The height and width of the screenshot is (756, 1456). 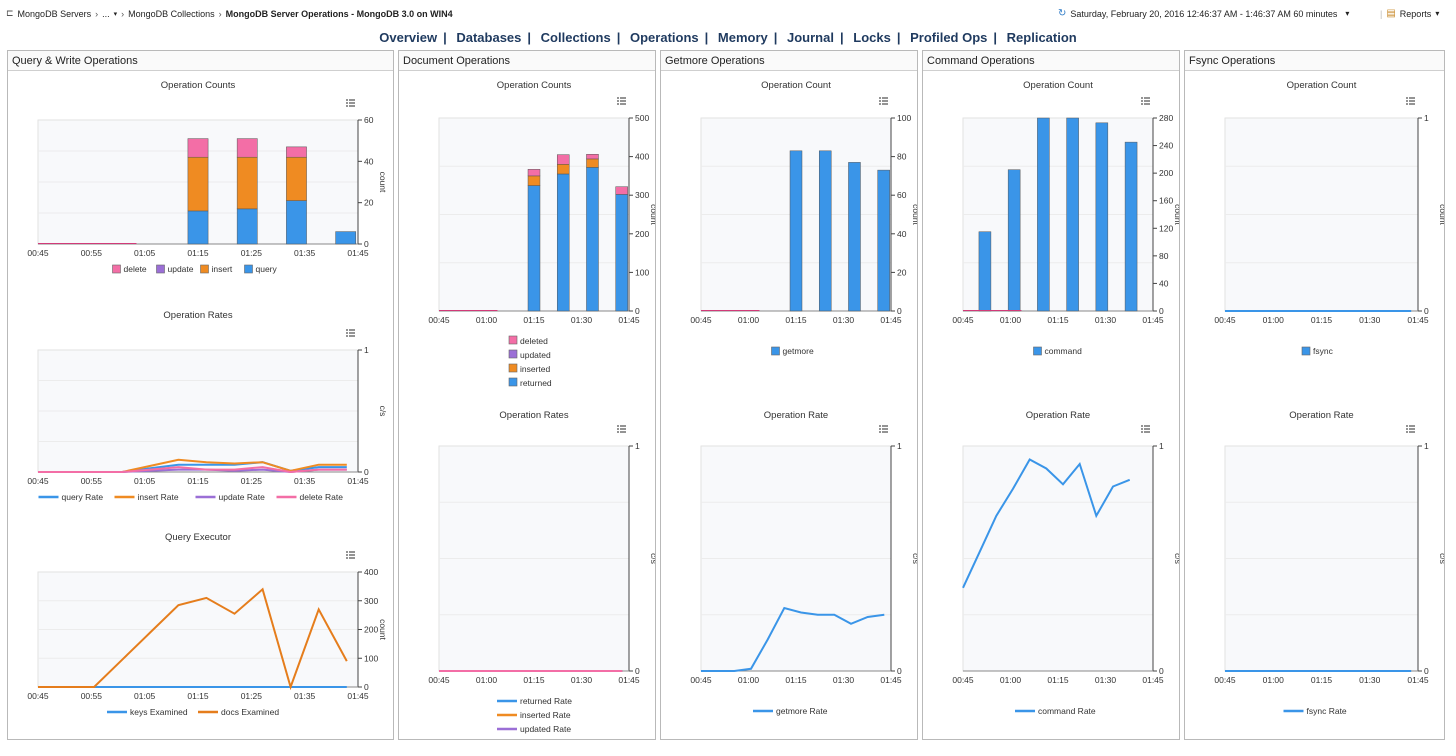 I want to click on legend-label: update Rate, so click(x=242, y=497).